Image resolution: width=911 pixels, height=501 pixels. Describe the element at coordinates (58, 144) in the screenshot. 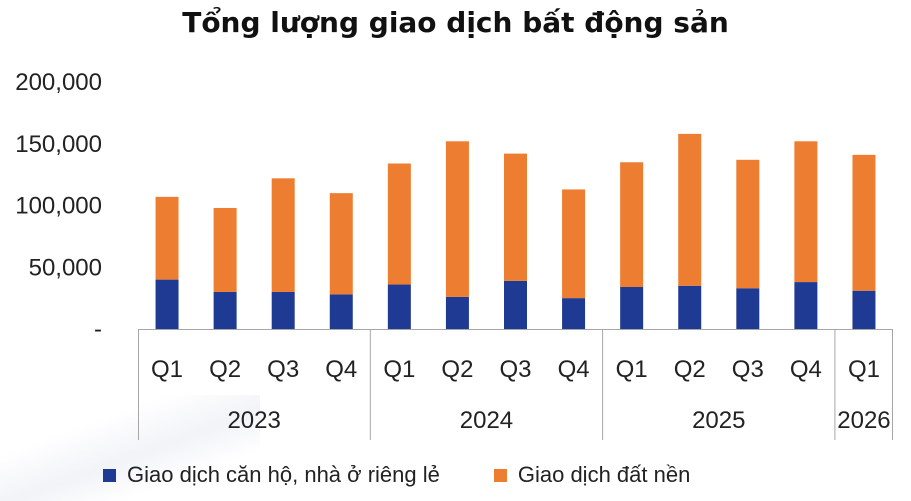

I see `y-tick-label: 150,000` at that location.